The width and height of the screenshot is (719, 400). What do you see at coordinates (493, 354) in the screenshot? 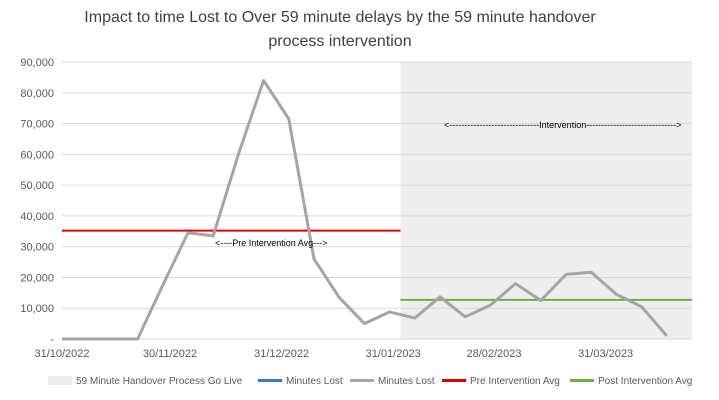
I see `x-tick-label: 28/02/2023` at bounding box center [493, 354].